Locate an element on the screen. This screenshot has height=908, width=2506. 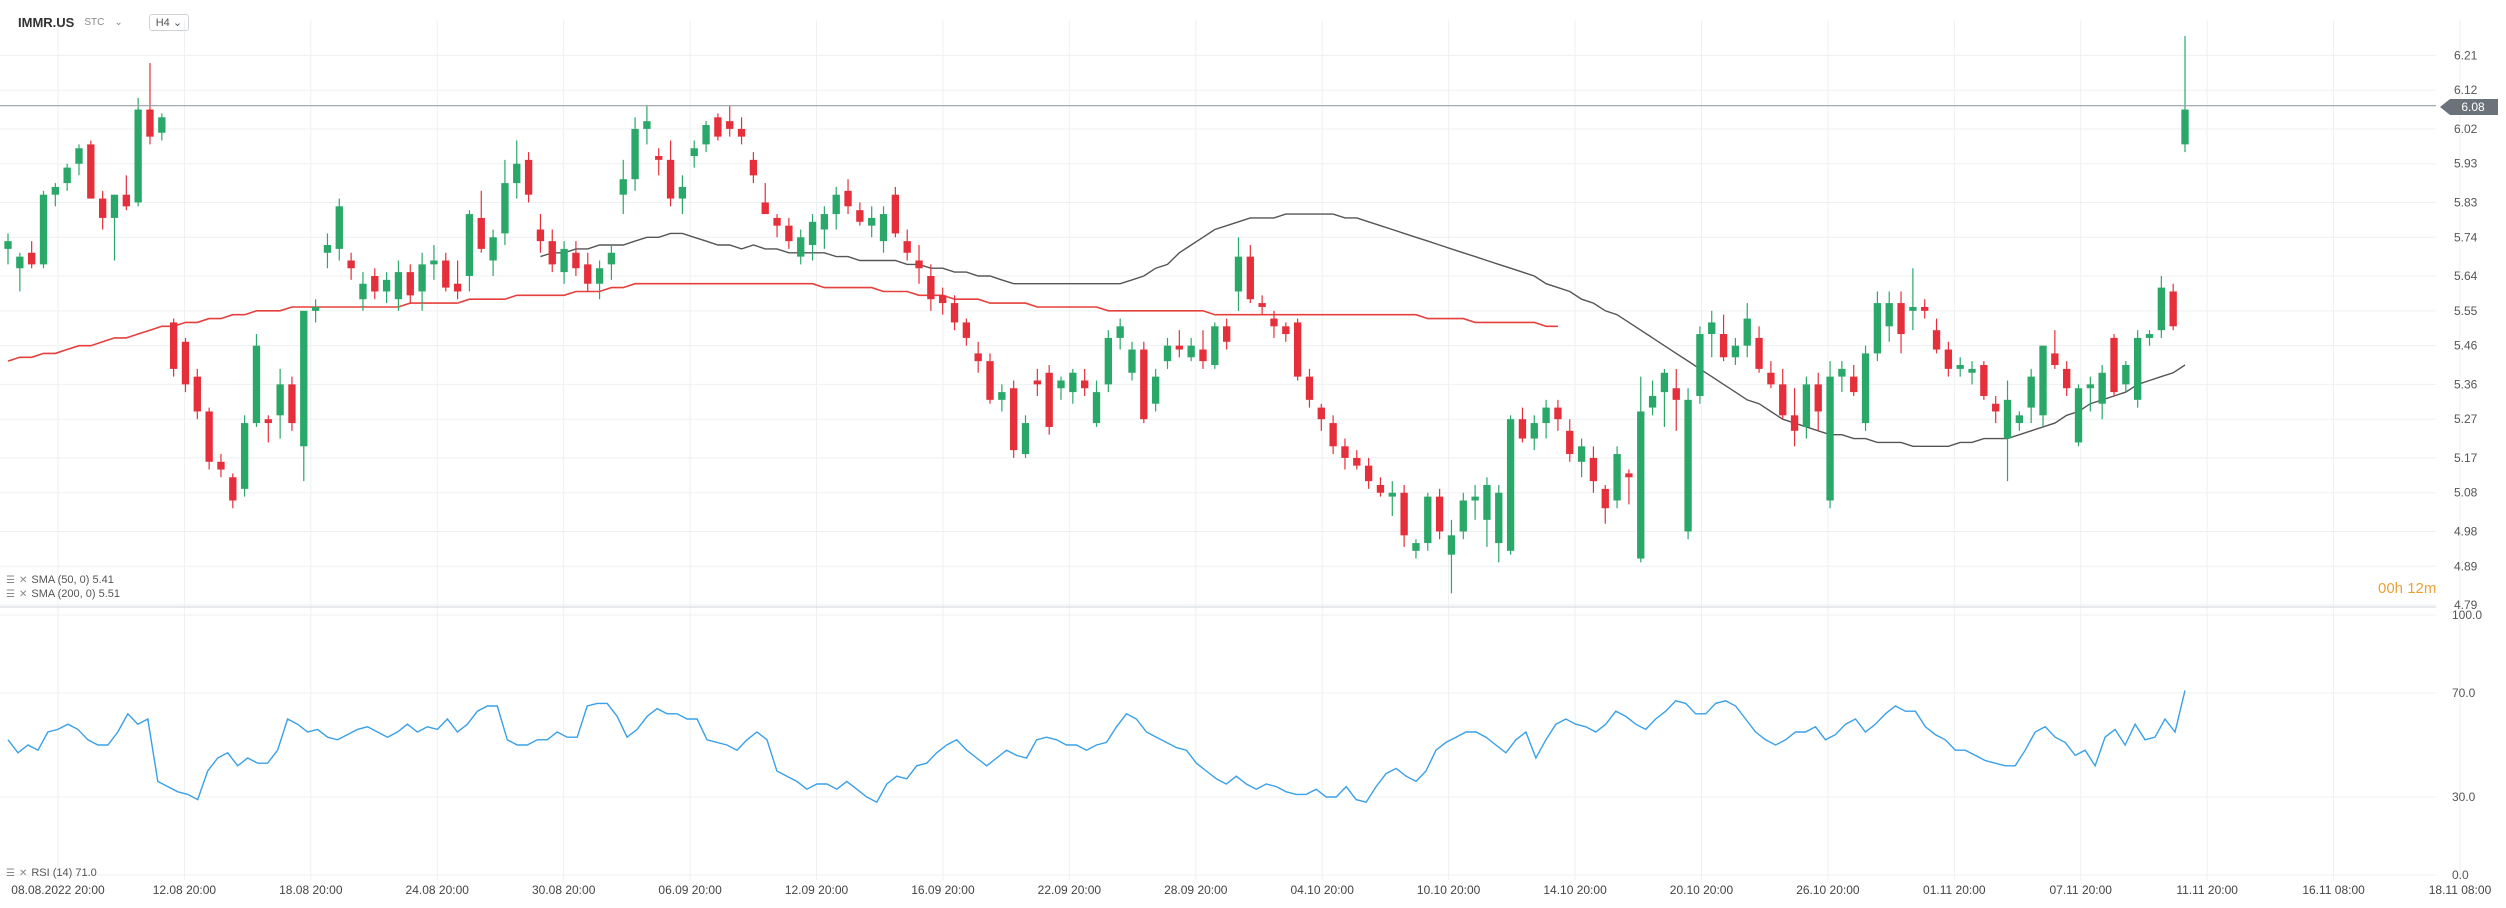
chevron-down-icon: ⌄ is located at coordinates (118, 22).